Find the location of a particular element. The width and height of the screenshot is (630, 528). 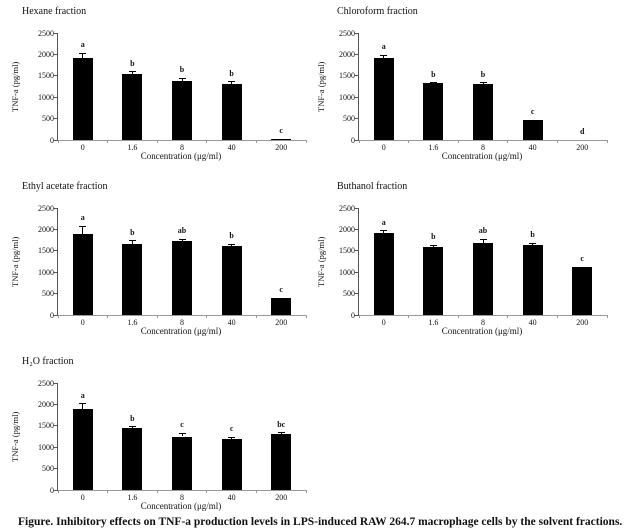

significance-letter: ab is located at coordinates (483, 230).